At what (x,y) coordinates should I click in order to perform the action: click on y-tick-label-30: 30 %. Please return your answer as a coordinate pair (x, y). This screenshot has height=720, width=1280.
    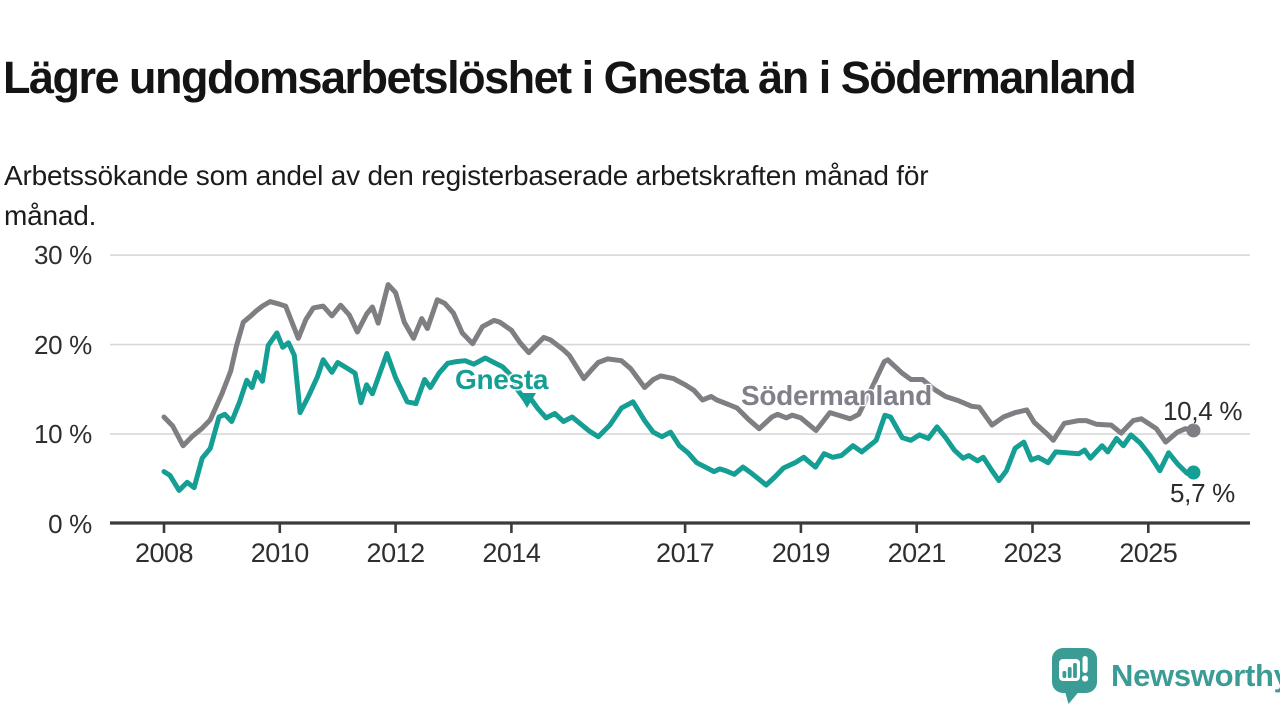
    Looking at the image, I should click on (62, 255).